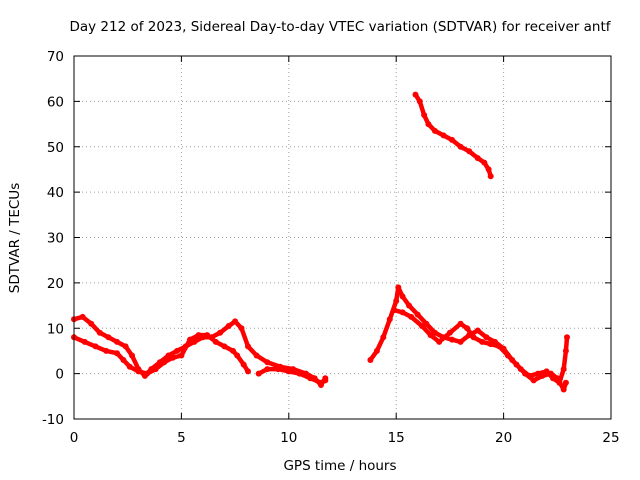 Image resolution: width=640 pixels, height=480 pixels. I want to click on y-axis-label: SDTVAR / TECUs, so click(15, 238).